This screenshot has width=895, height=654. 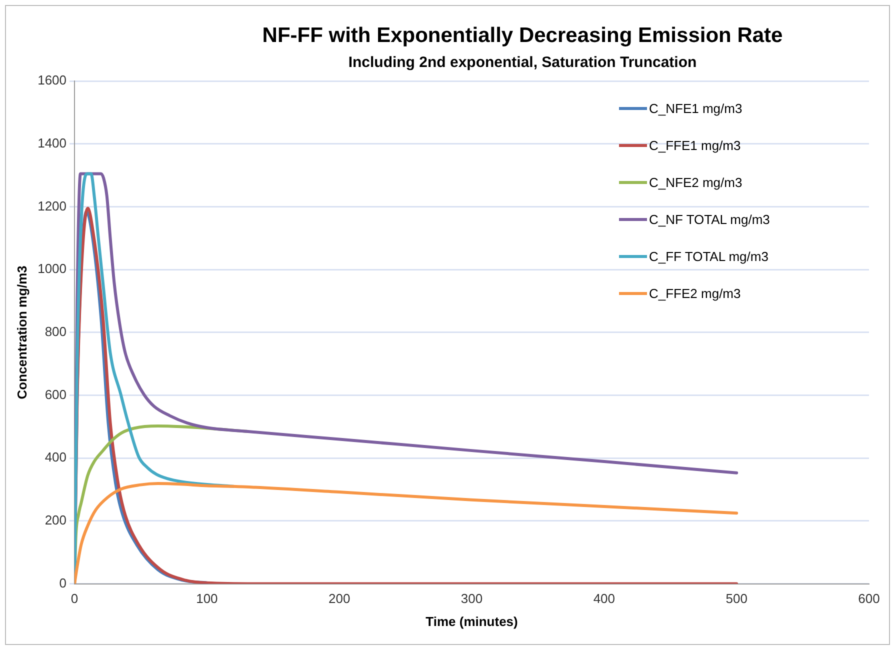 What do you see at coordinates (522, 36) in the screenshot?
I see `chart-title: NF-FF with Exponentially Decreasing Emission Rate` at bounding box center [522, 36].